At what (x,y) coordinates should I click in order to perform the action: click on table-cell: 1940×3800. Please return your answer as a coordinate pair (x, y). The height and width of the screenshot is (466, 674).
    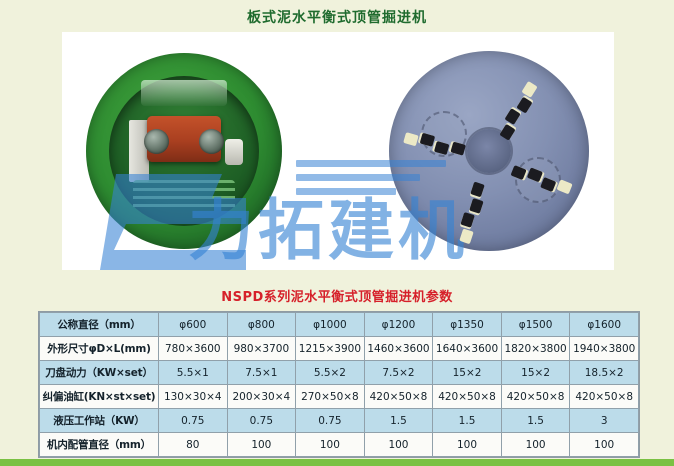
    Looking at the image, I should click on (604, 348).